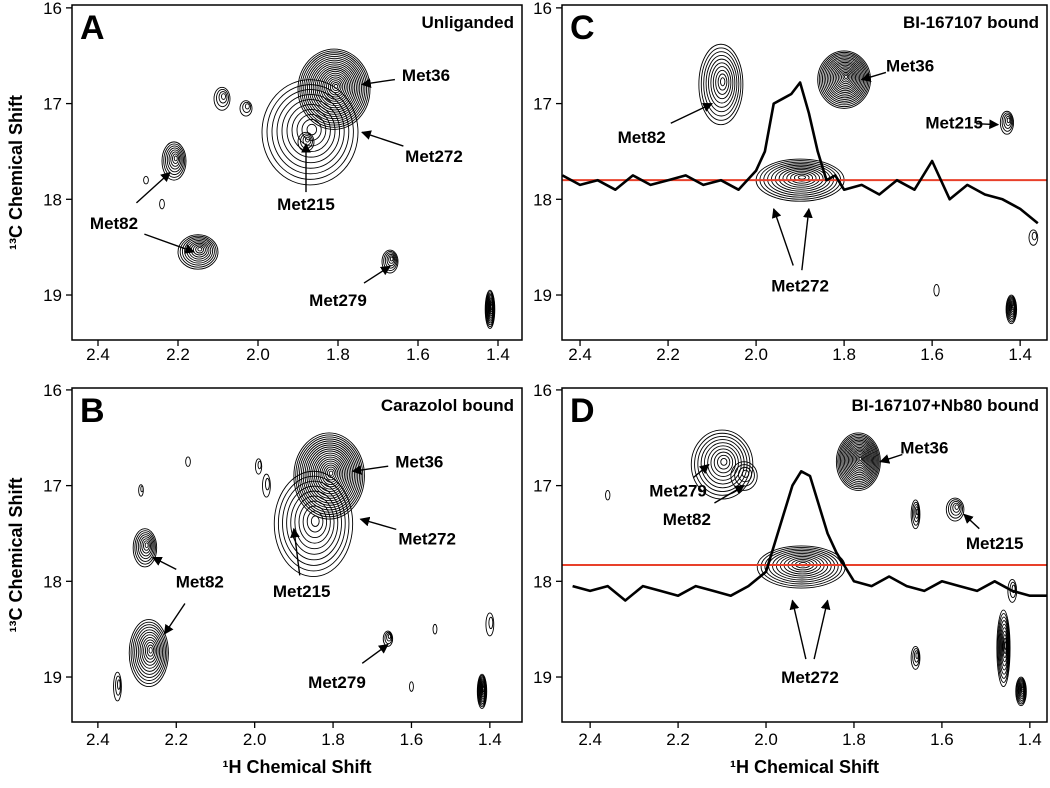  I want to click on y-tick-label: 19, so click(542, 295).